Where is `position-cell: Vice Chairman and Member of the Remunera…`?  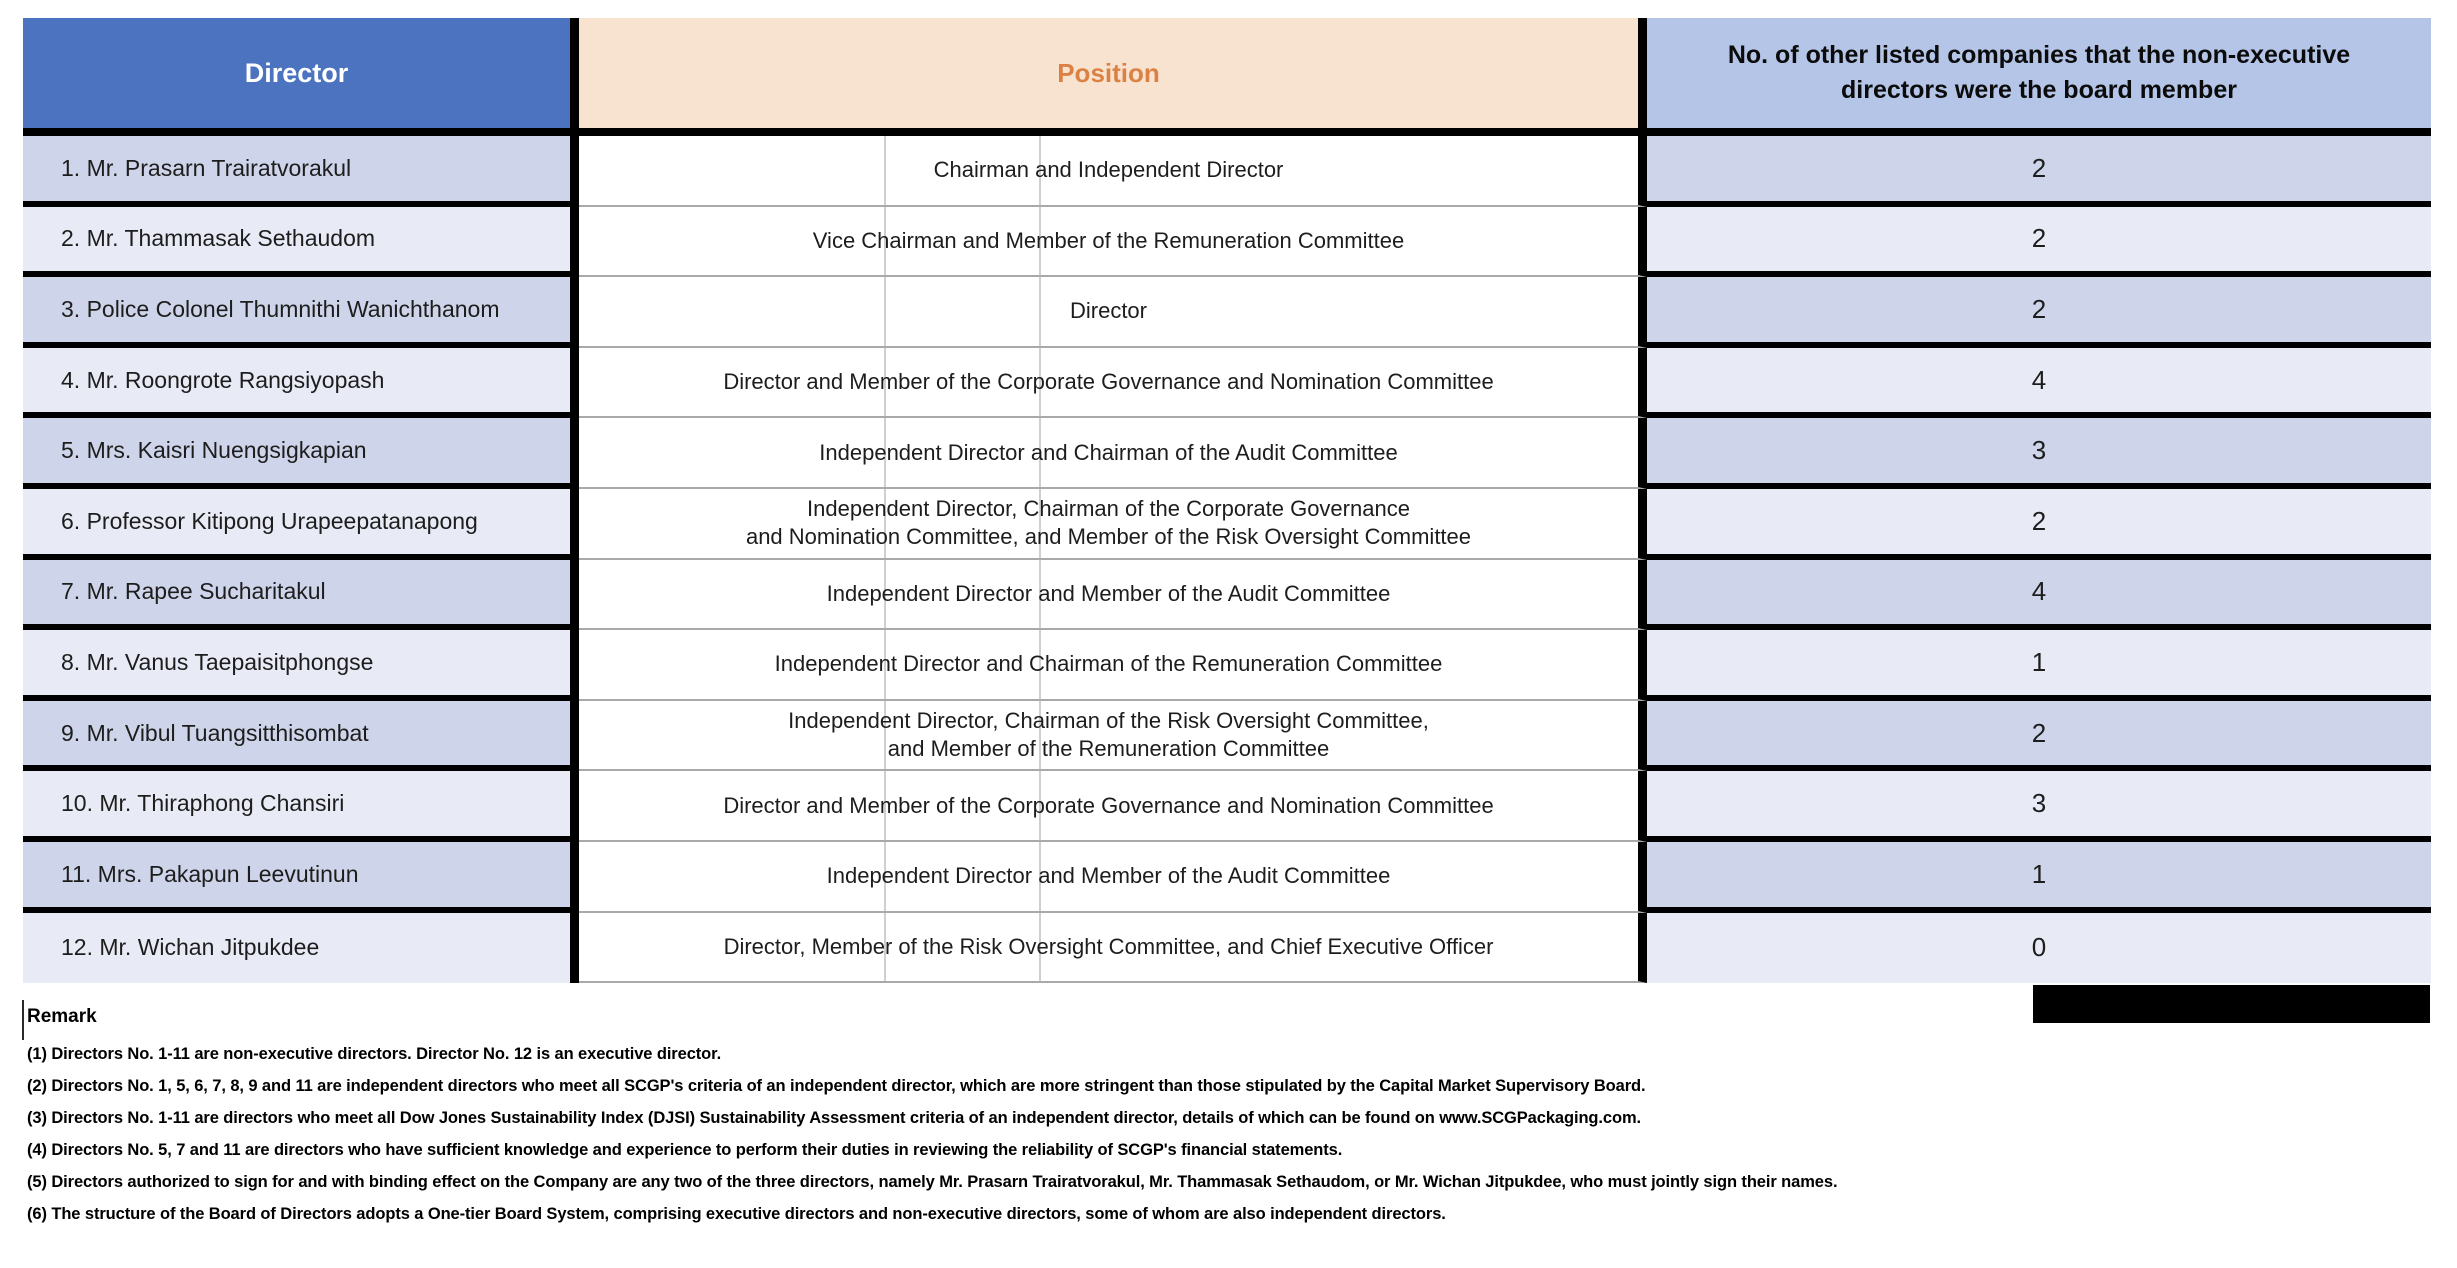
position-cell: Vice Chairman and Member of the Remunera… is located at coordinates (1113, 242).